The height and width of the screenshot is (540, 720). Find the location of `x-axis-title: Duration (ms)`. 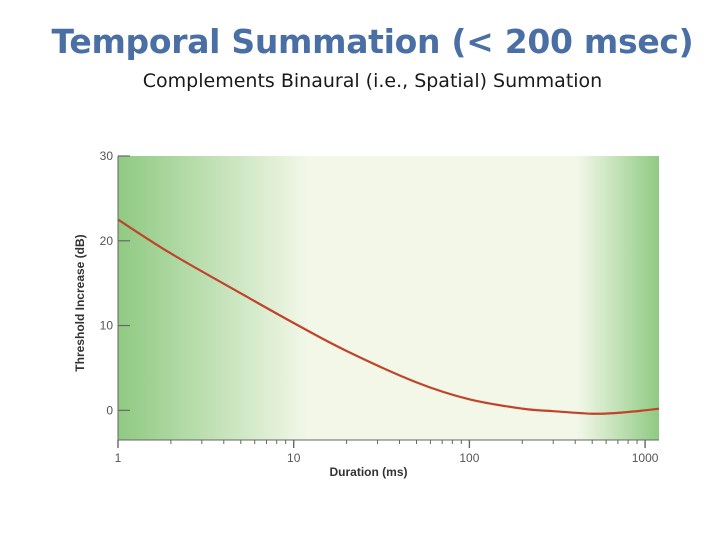

x-axis-title: Duration (ms) is located at coordinates (369, 472).